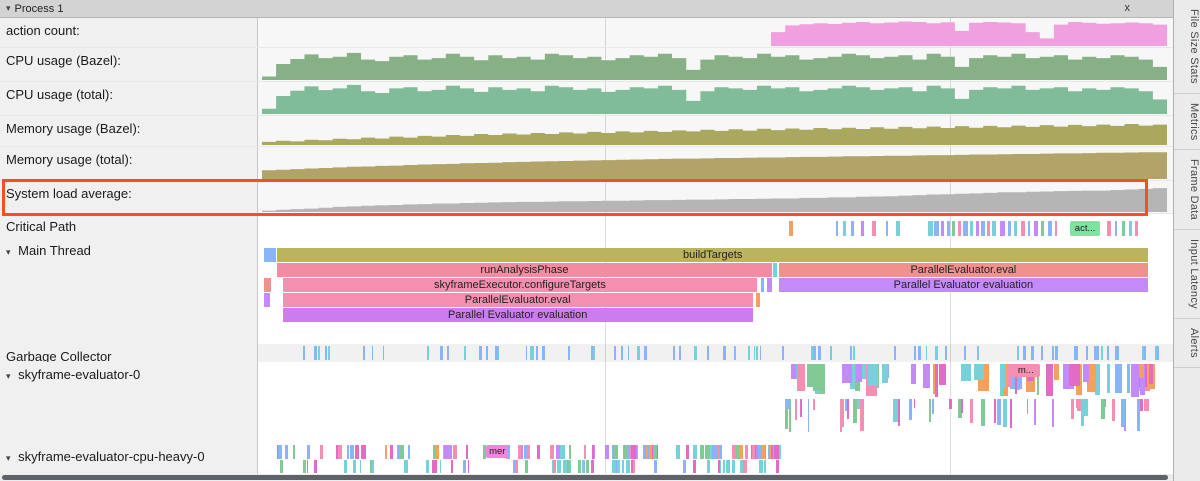 This screenshot has height=481, width=1200. Describe the element at coordinates (1127, 8) in the screenshot. I see `close-button: x` at that location.